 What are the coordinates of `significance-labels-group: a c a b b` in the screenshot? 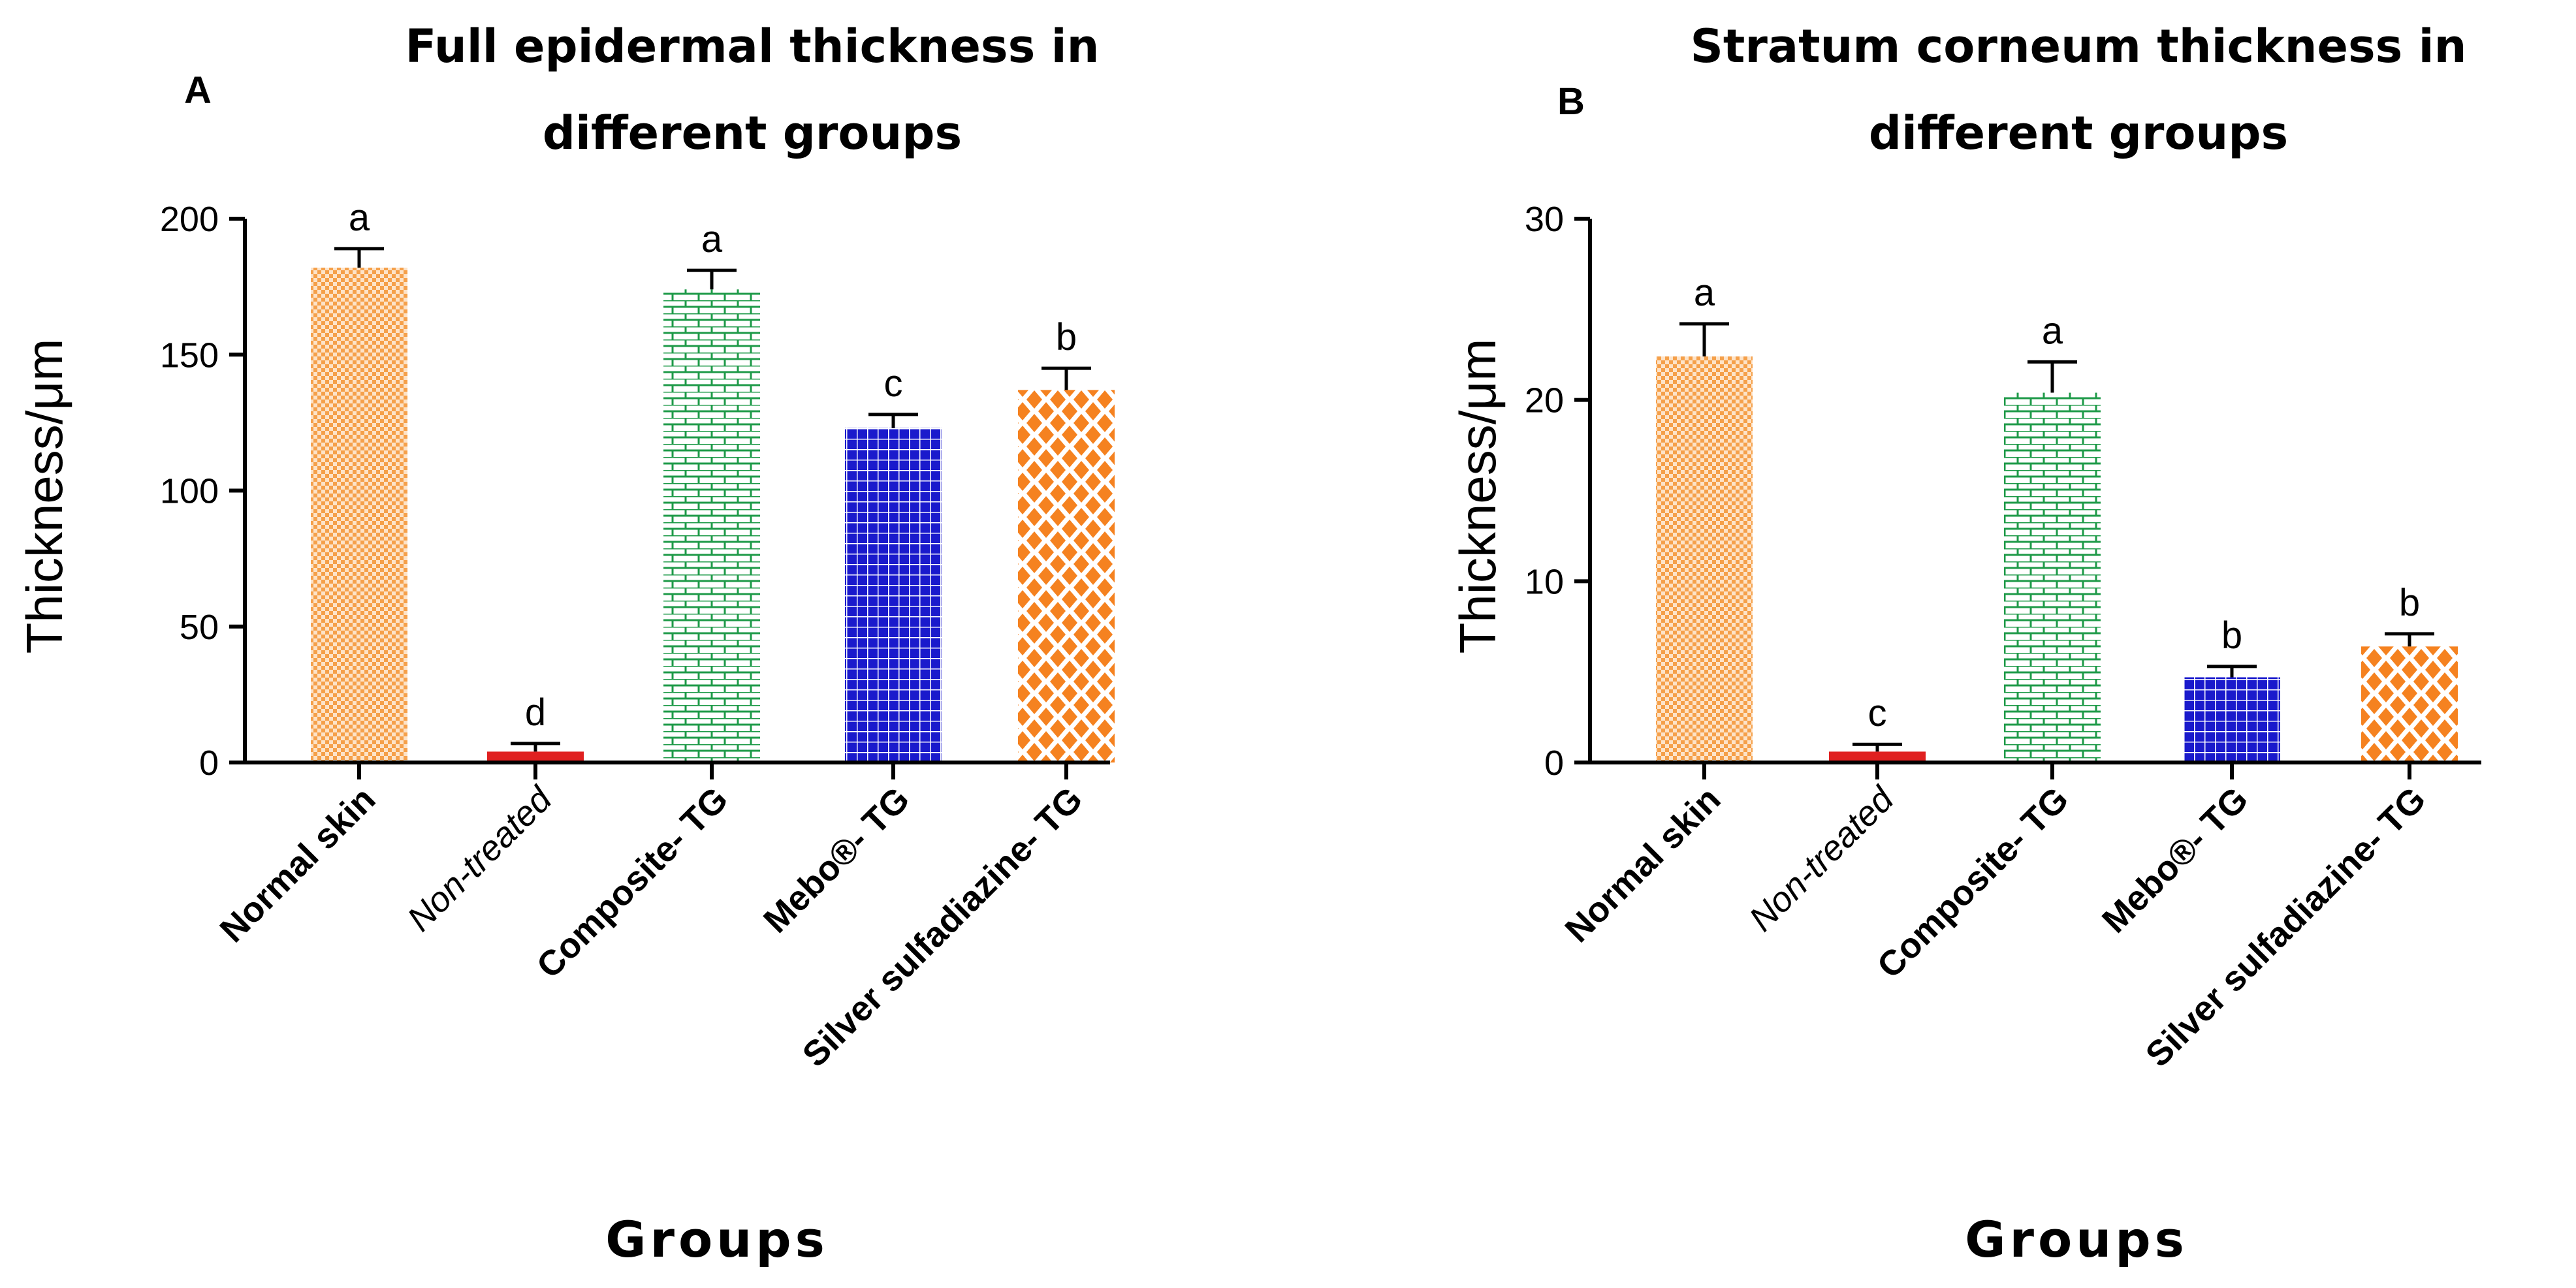 It's located at (2057, 503).